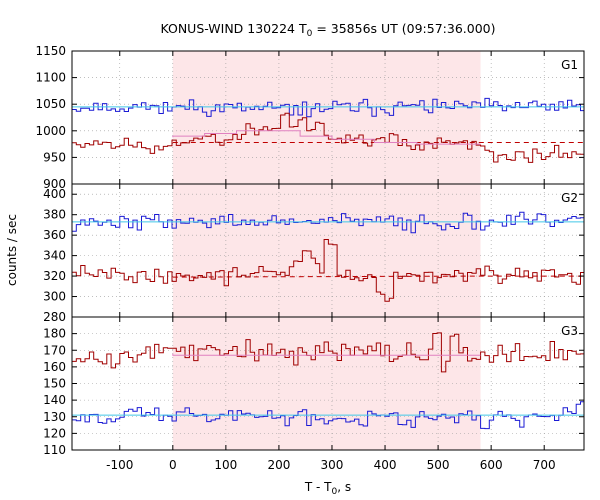 The image size is (600, 500). Describe the element at coordinates (491, 465) in the screenshot. I see `x-tick-label: 600` at that location.